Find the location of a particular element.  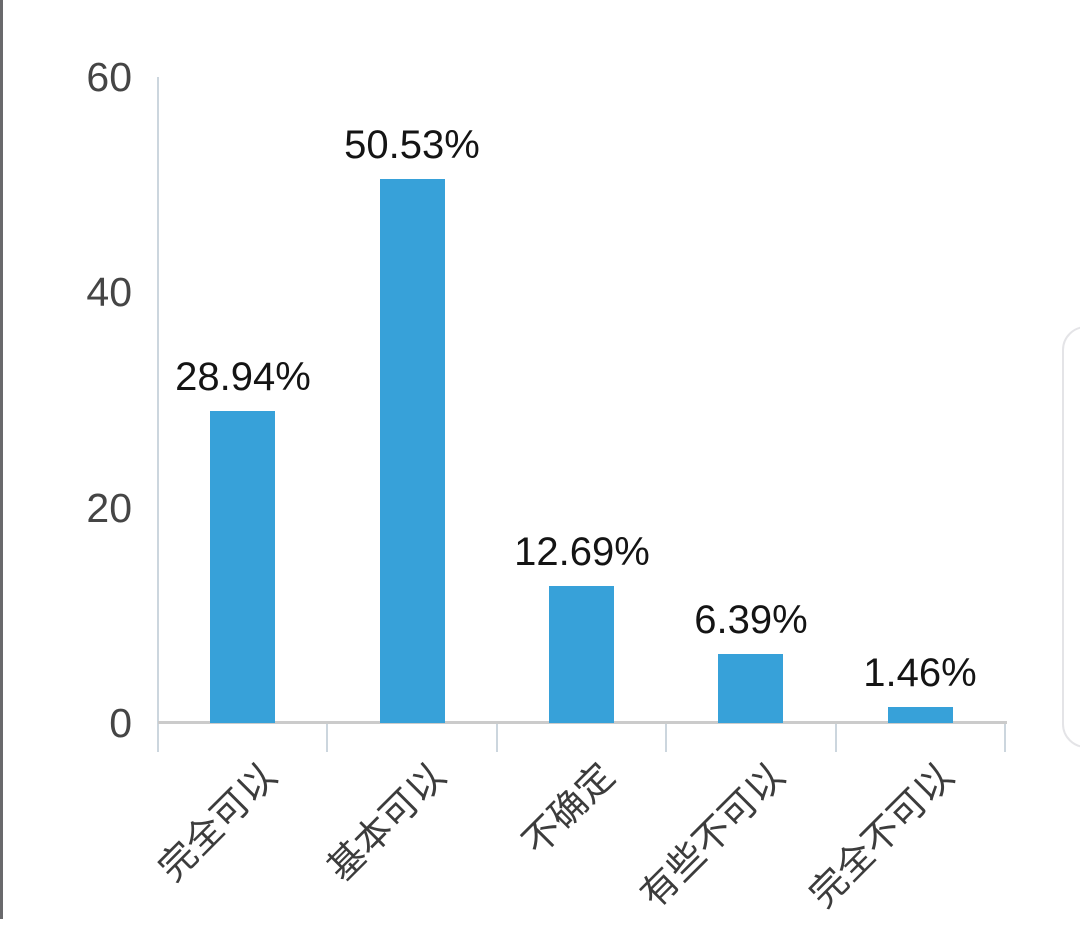

bar-value-label: 6.39% is located at coordinates (751, 620).